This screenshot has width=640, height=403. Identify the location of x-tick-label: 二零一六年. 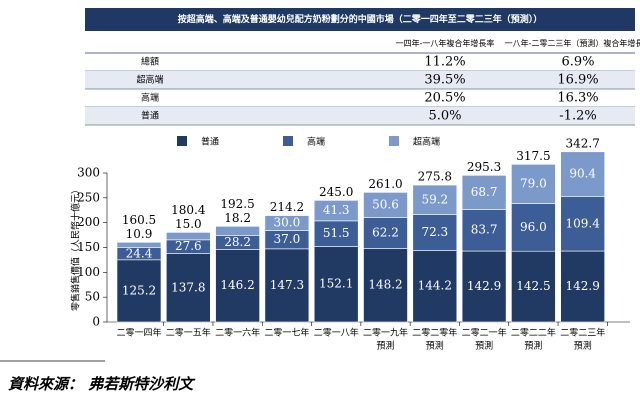
(237, 333).